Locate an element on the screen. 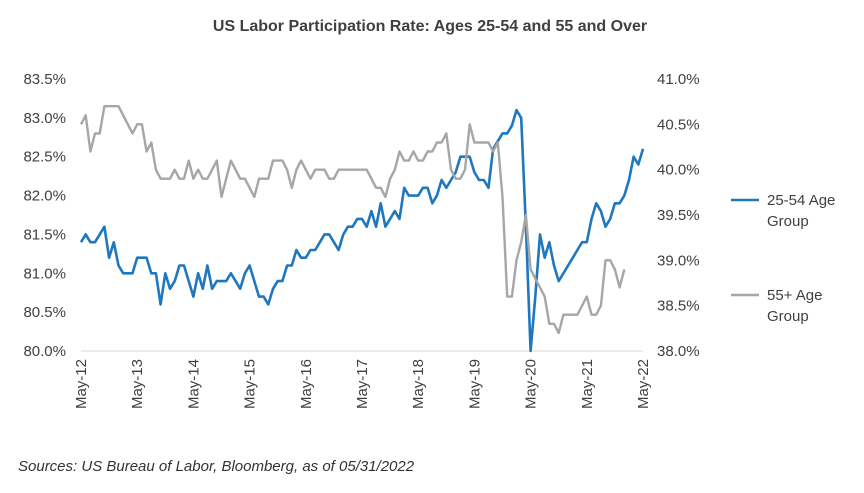  x-axis-tick-label: May-16 is located at coordinates (306, 384).